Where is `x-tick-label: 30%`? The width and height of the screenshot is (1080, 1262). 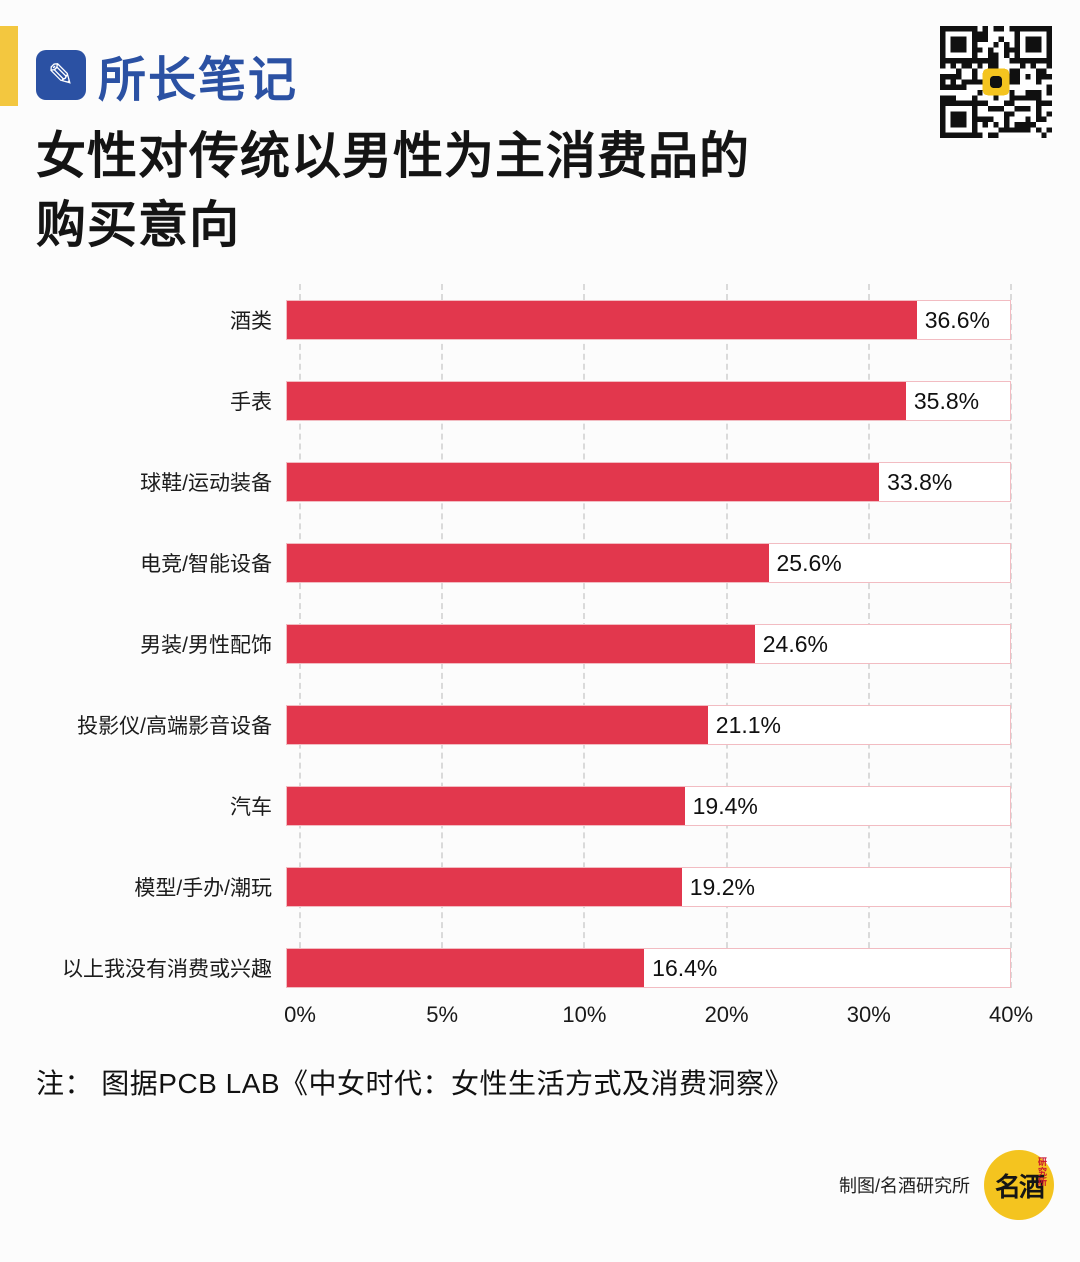 x-tick-label: 30% is located at coordinates (868, 1014).